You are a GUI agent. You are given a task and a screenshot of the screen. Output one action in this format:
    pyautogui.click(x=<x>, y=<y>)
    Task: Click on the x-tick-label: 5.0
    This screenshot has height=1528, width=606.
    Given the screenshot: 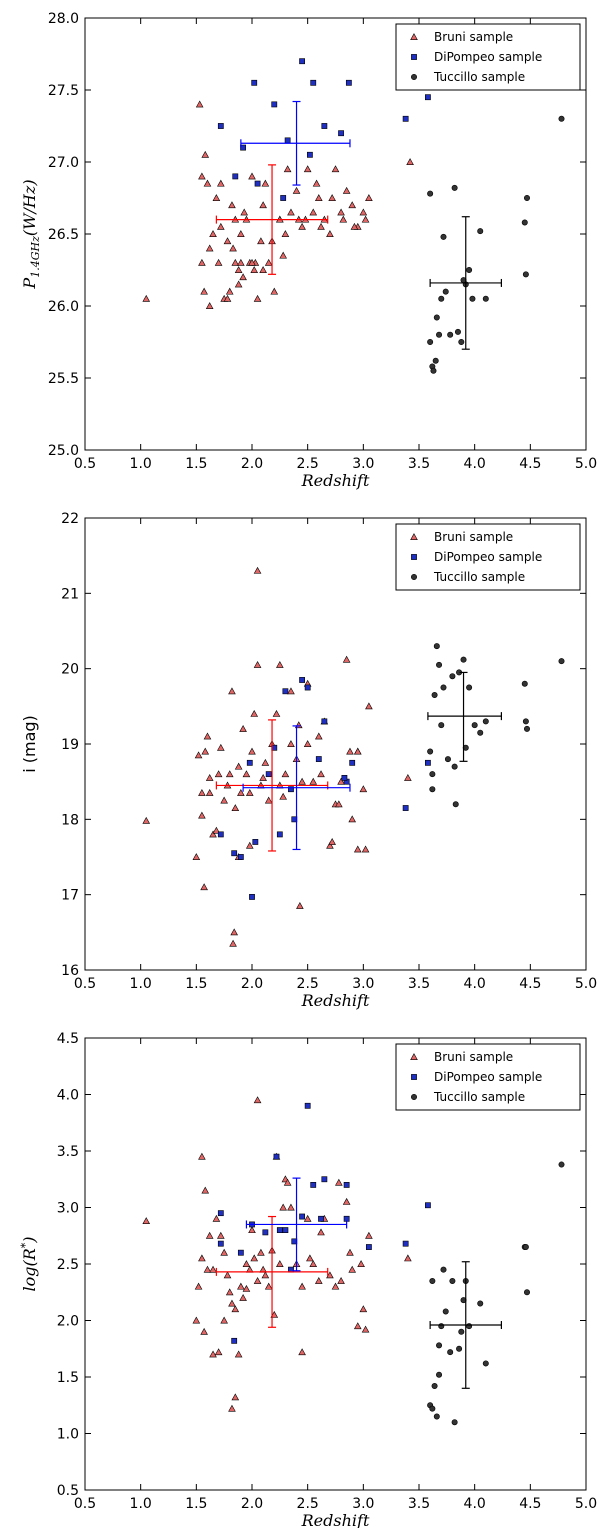 What is the action you would take?
    pyautogui.click(x=586, y=984)
    